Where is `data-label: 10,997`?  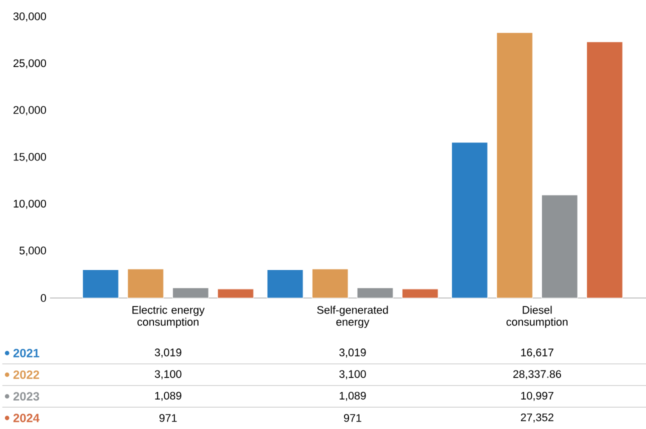
data-label: 10,997 is located at coordinates (537, 396).